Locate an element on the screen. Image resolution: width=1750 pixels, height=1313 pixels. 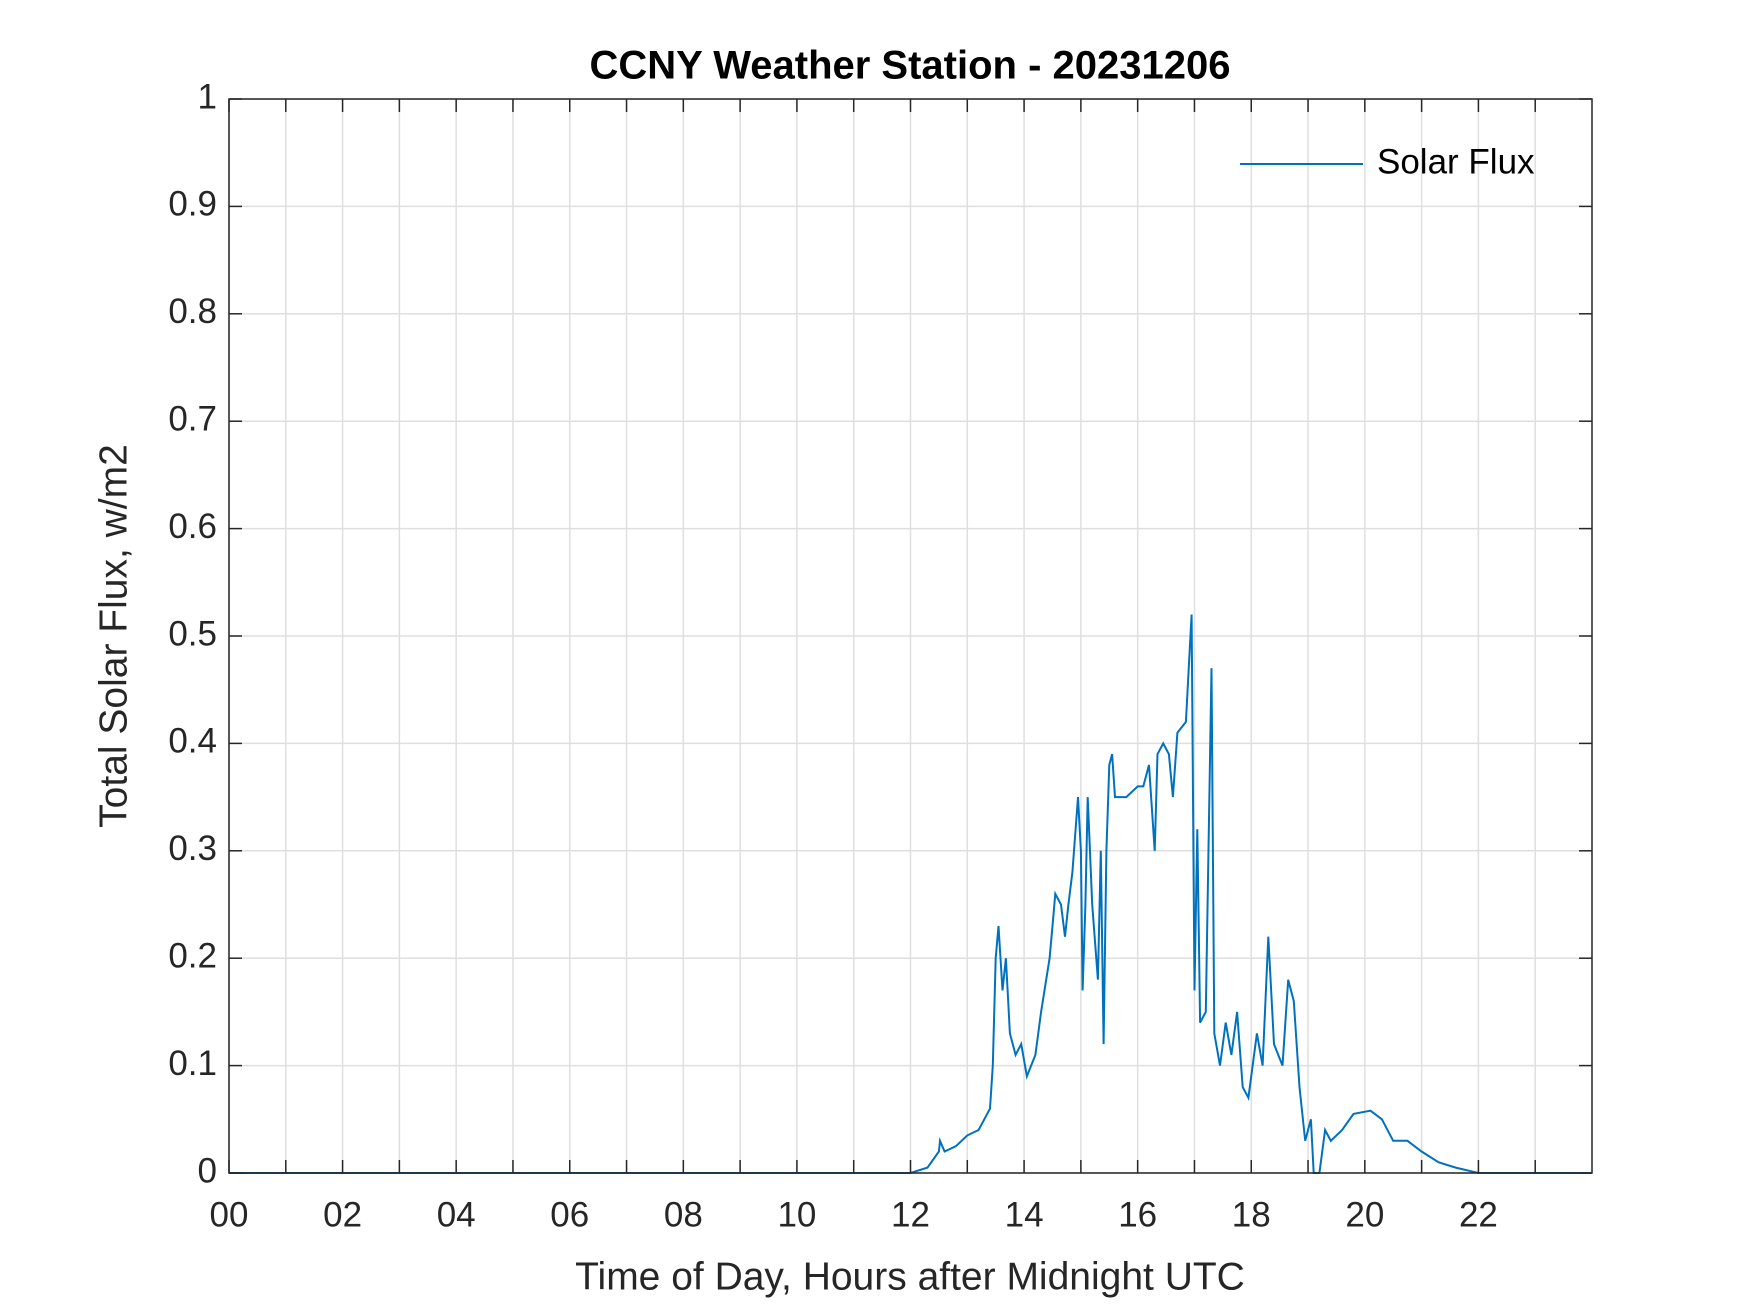
x-tick-label: 18 is located at coordinates (1251, 1214).